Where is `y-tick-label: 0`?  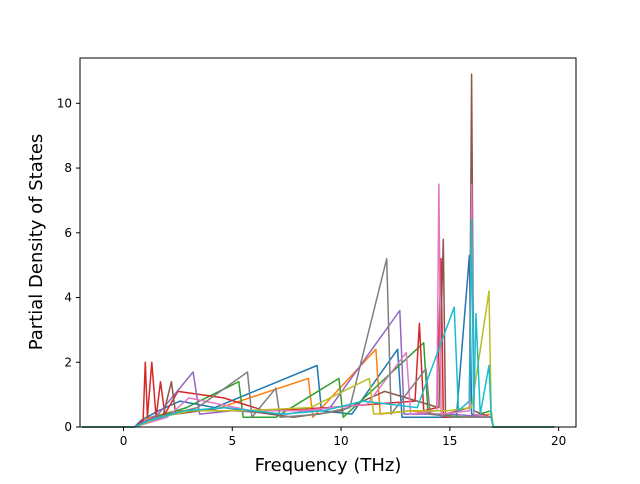 y-tick-label: 0 is located at coordinates (68, 427).